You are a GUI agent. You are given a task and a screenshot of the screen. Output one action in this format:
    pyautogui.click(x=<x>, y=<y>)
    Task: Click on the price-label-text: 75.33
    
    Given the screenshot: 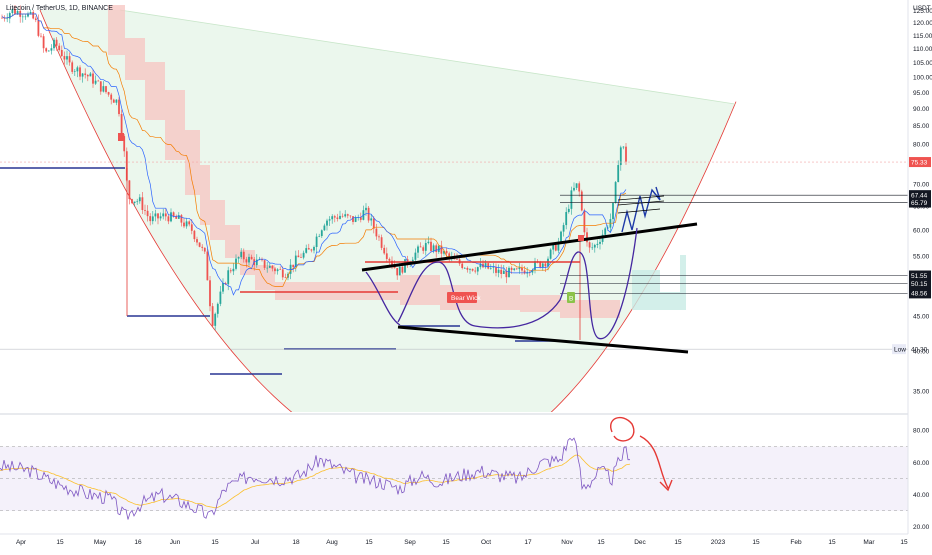 What is the action you would take?
    pyautogui.click(x=919, y=162)
    